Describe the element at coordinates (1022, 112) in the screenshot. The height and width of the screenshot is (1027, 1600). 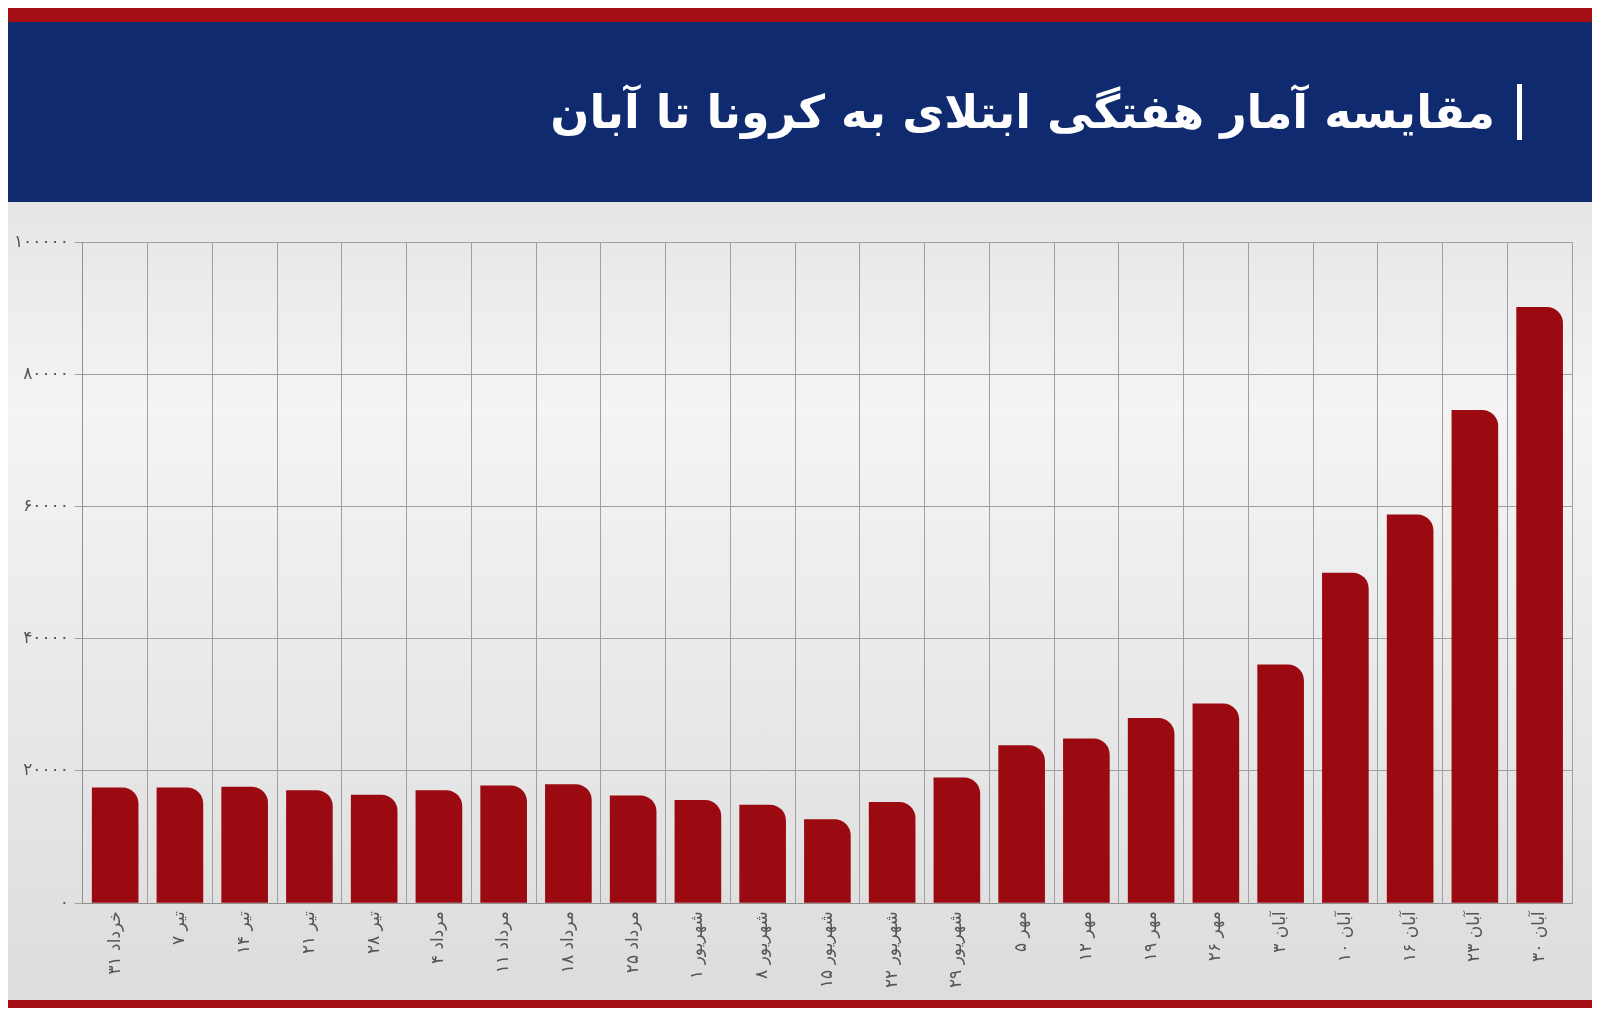
I see `chart-title: مقایسه آمار هفتگی ابتلای به کرونا تا آبان` at that location.